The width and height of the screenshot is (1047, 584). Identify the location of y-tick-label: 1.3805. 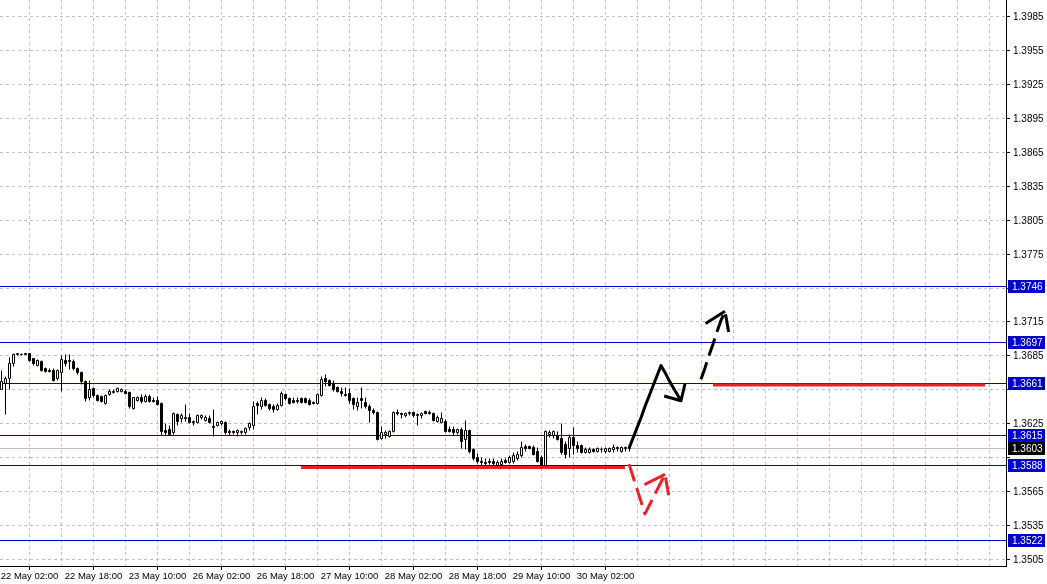
(1029, 220).